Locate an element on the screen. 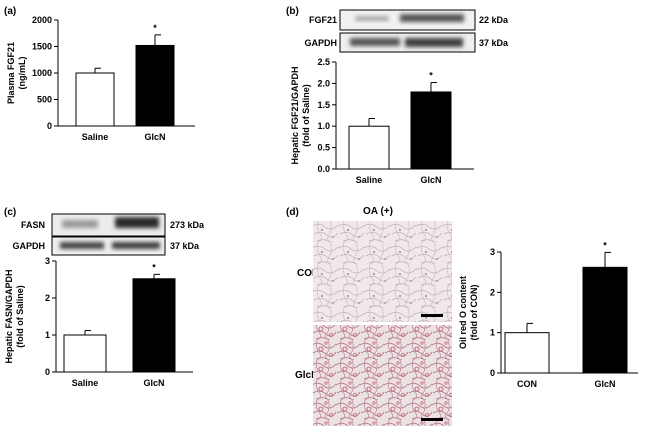  y-tick-label-b-3: 1.5 is located at coordinates (323, 105).